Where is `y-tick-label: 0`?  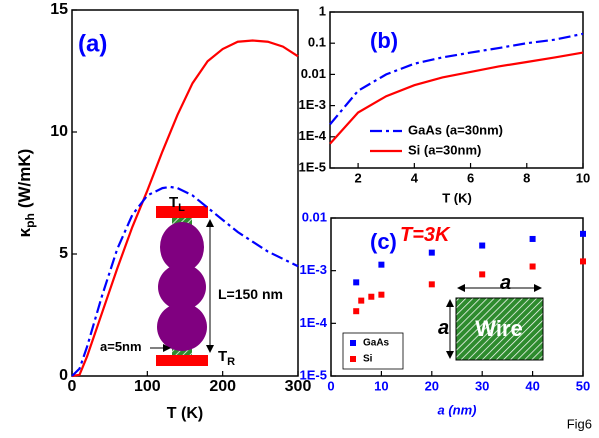 y-tick-label: 0 is located at coordinates (63, 375).